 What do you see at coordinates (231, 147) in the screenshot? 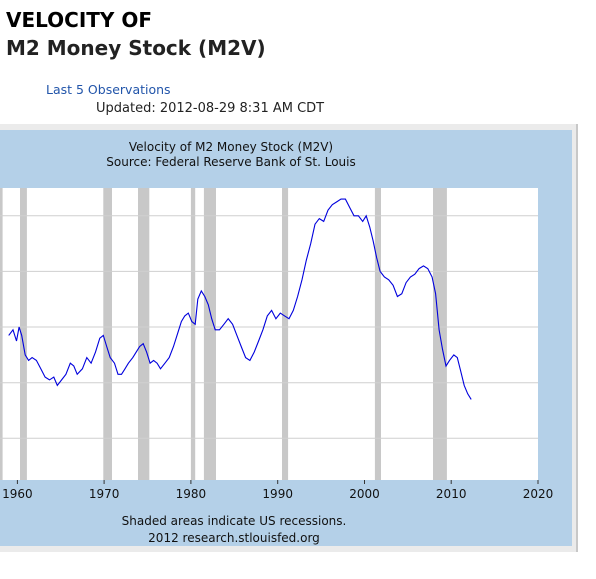
I see `chart-title: Velocity of M2 Money Stock (M2V)` at bounding box center [231, 147].